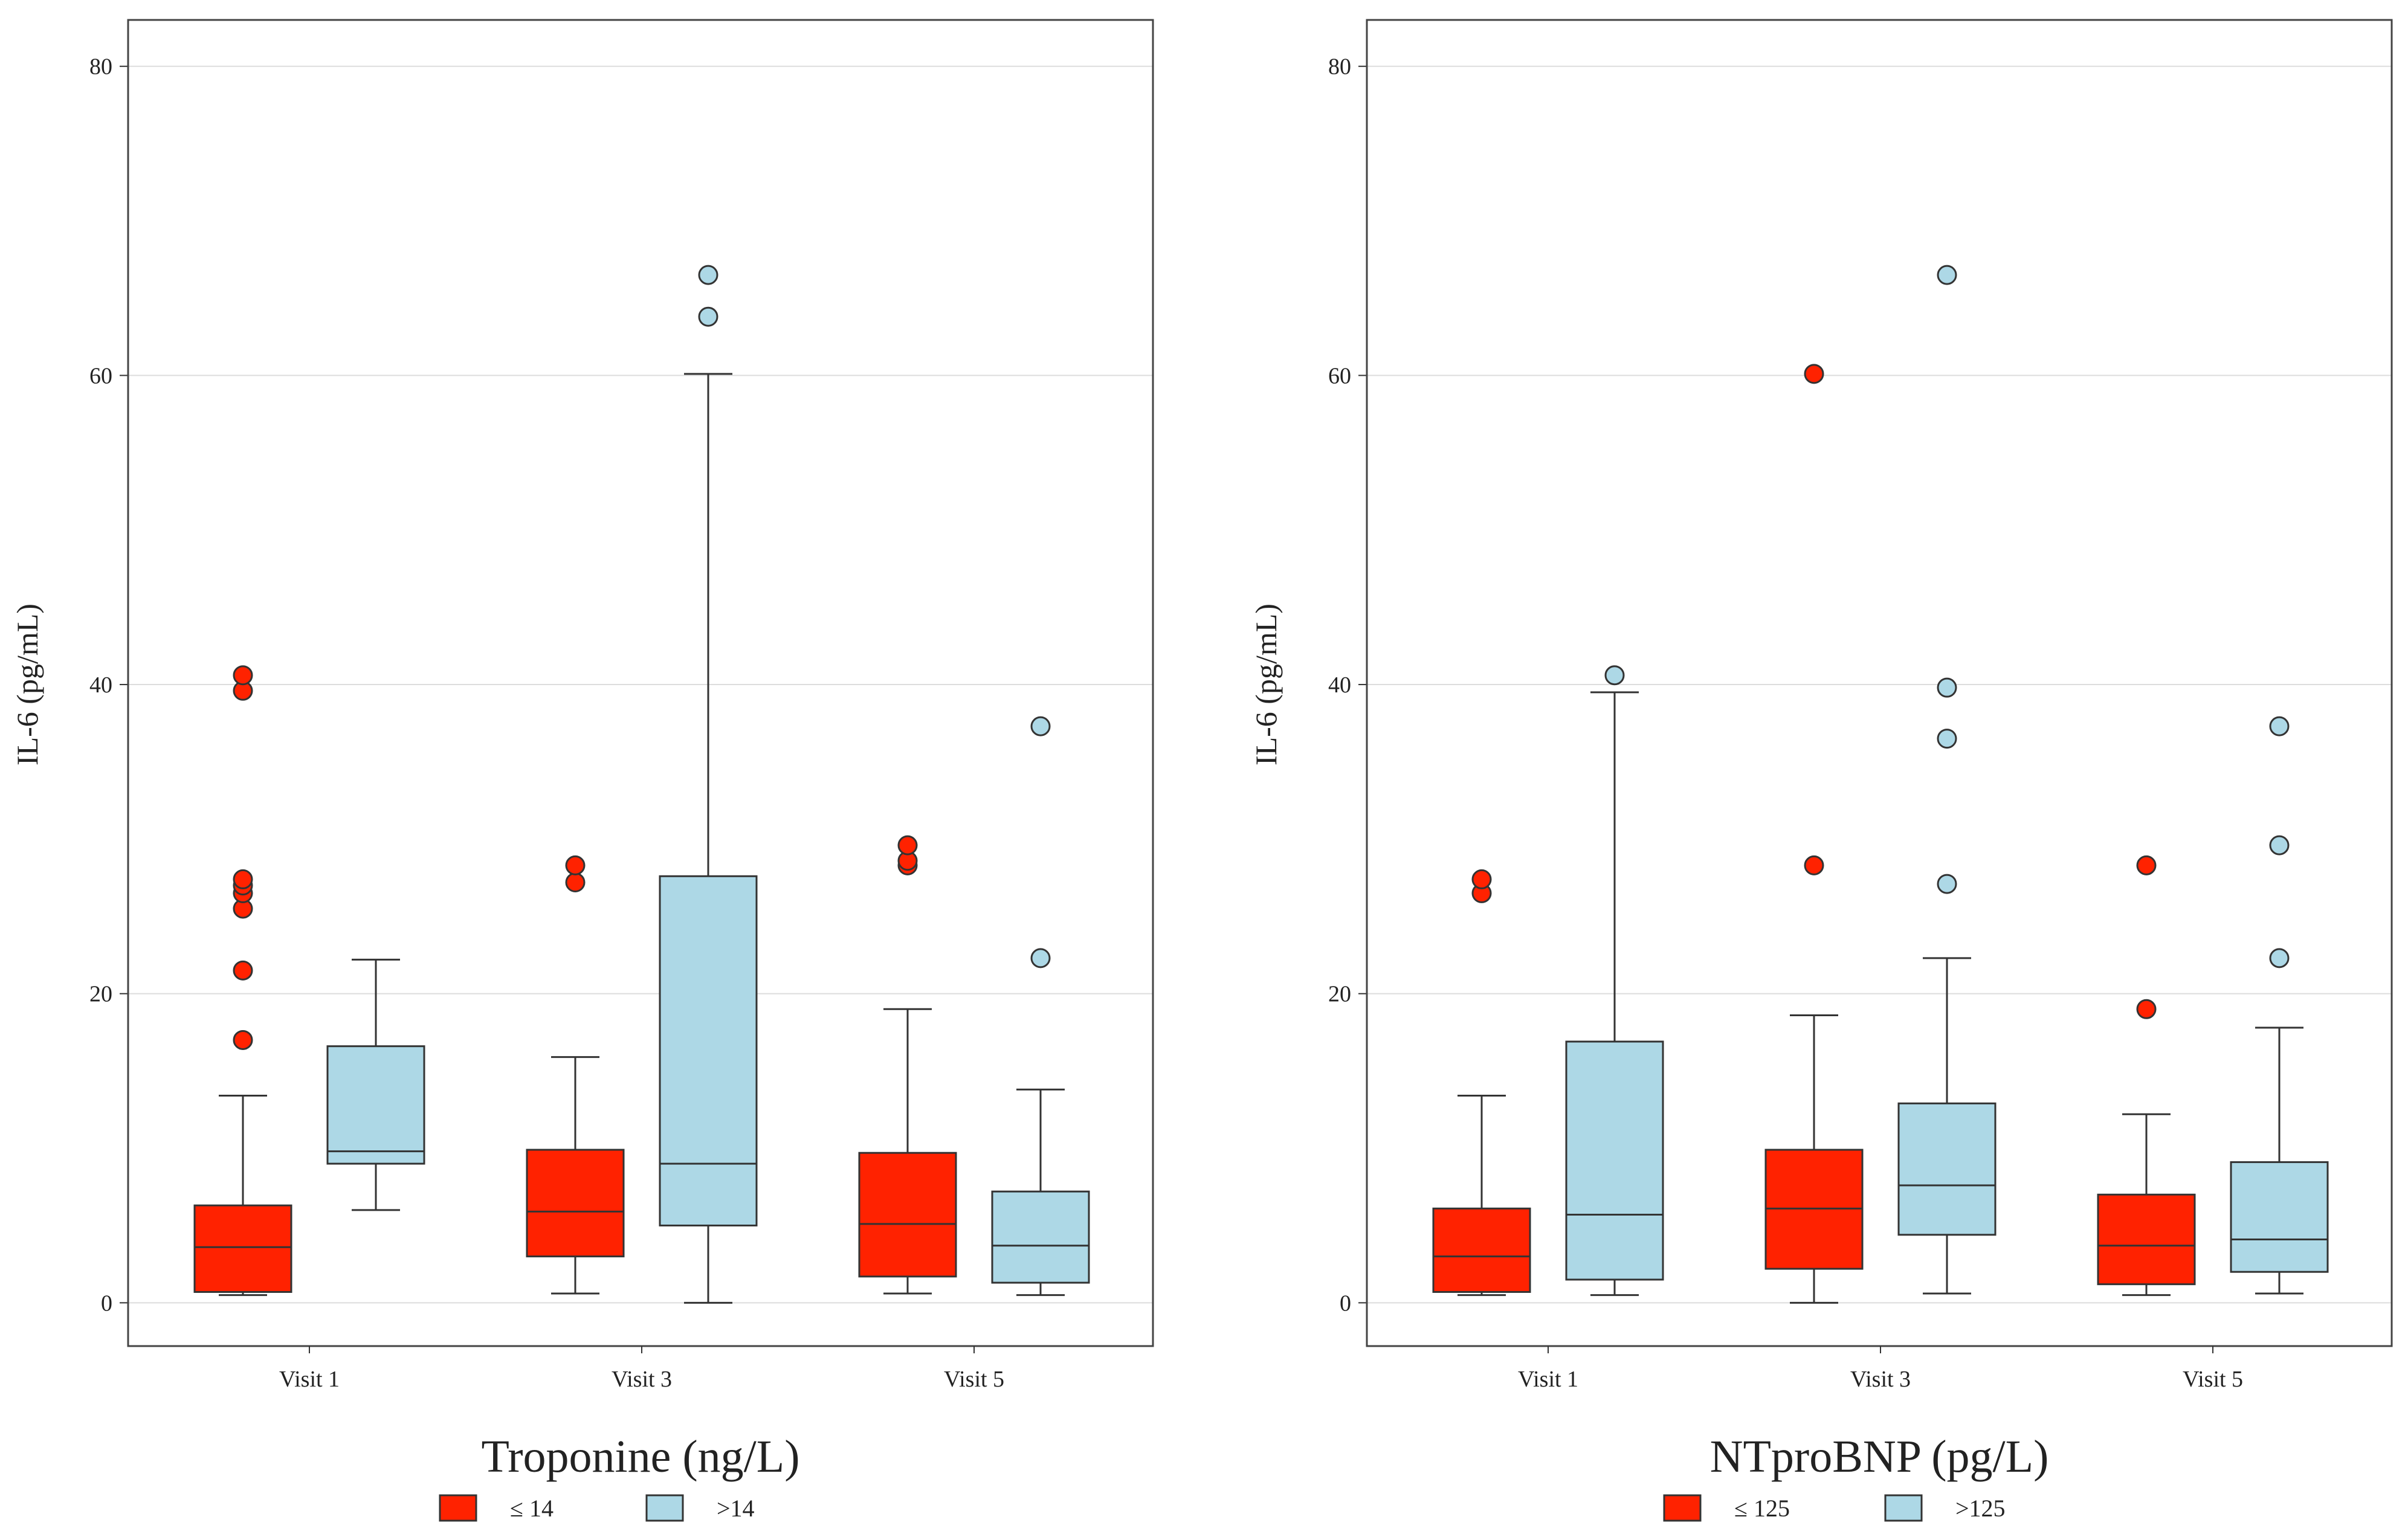 The width and height of the screenshot is (2405, 1540). What do you see at coordinates (532, 1508) in the screenshot?
I see `legend-label: ≤ 14` at bounding box center [532, 1508].